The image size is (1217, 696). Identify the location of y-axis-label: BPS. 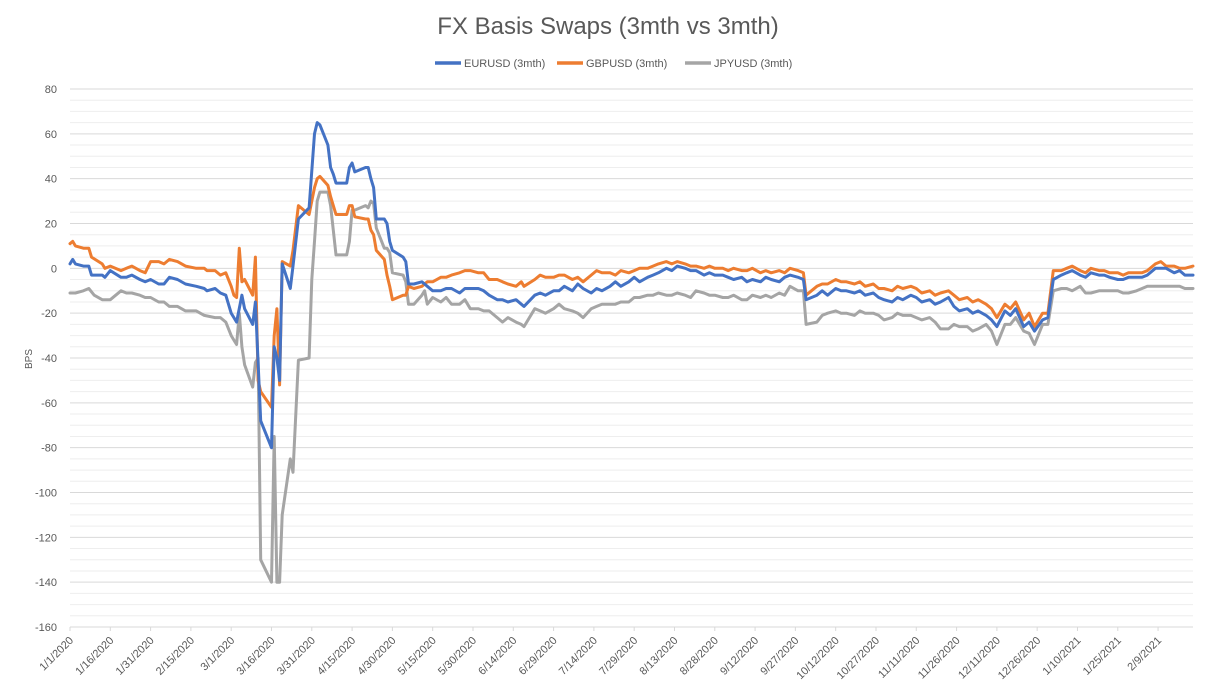
(29, 359).